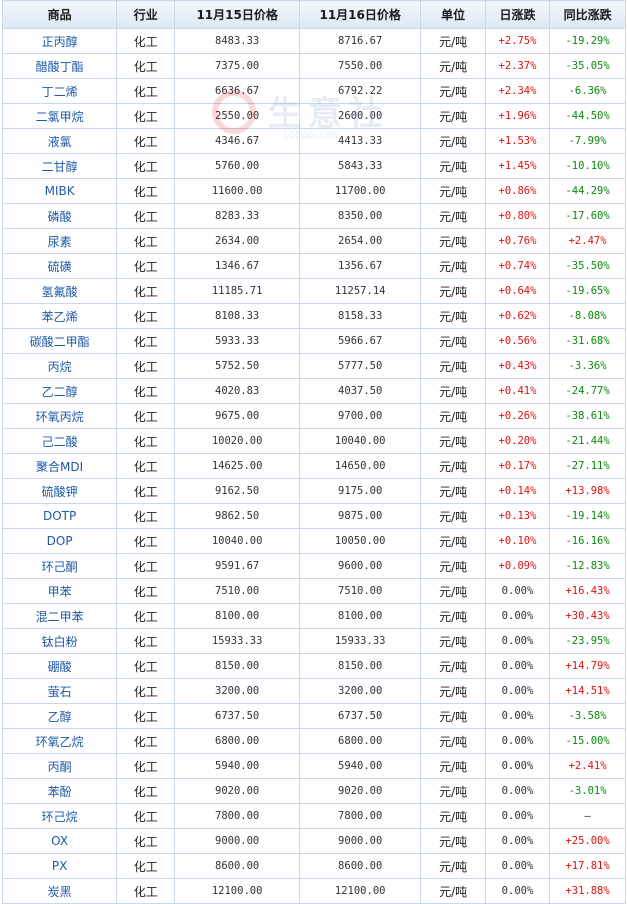  Describe the element at coordinates (517, 191) in the screenshot. I see `daily-change-cell: +0.86%` at that location.